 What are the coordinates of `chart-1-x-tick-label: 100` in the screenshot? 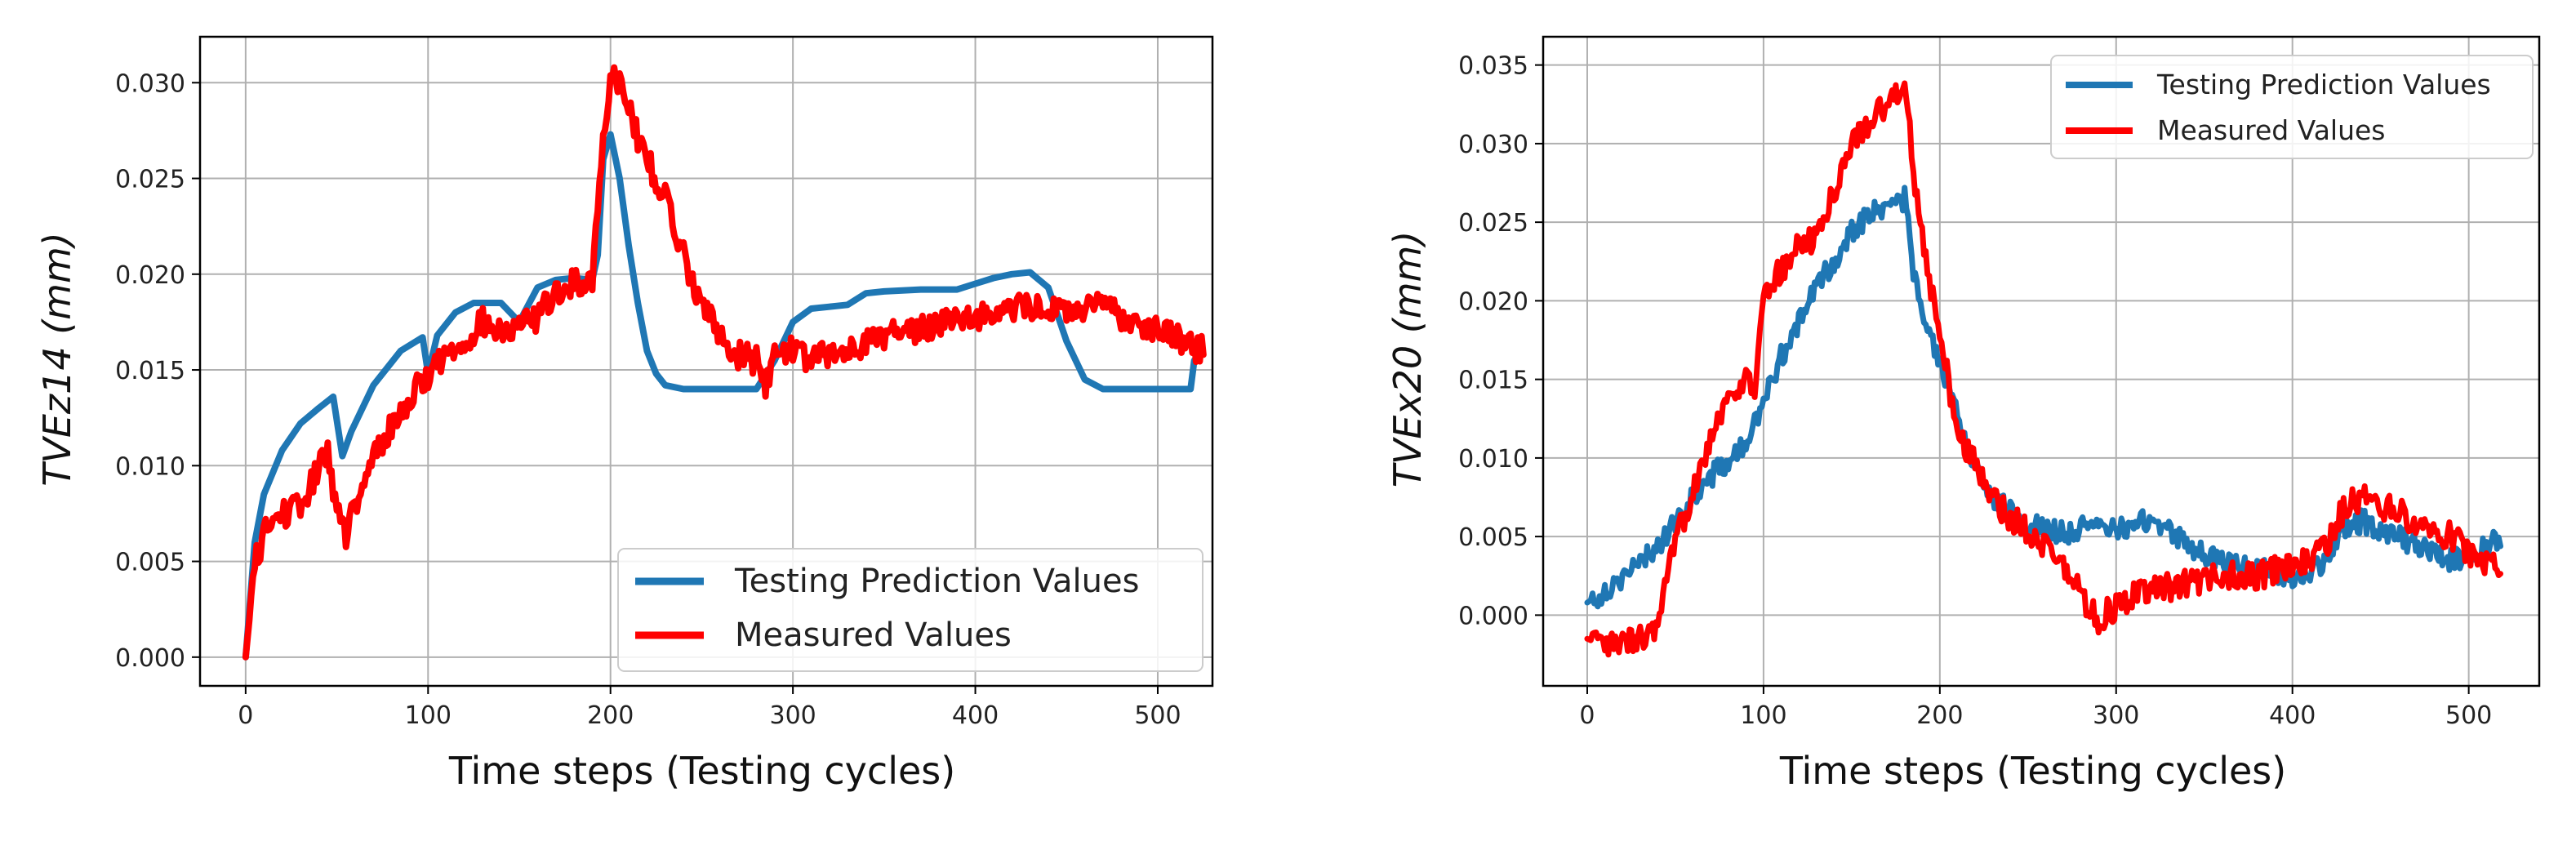 It's located at (428, 715).